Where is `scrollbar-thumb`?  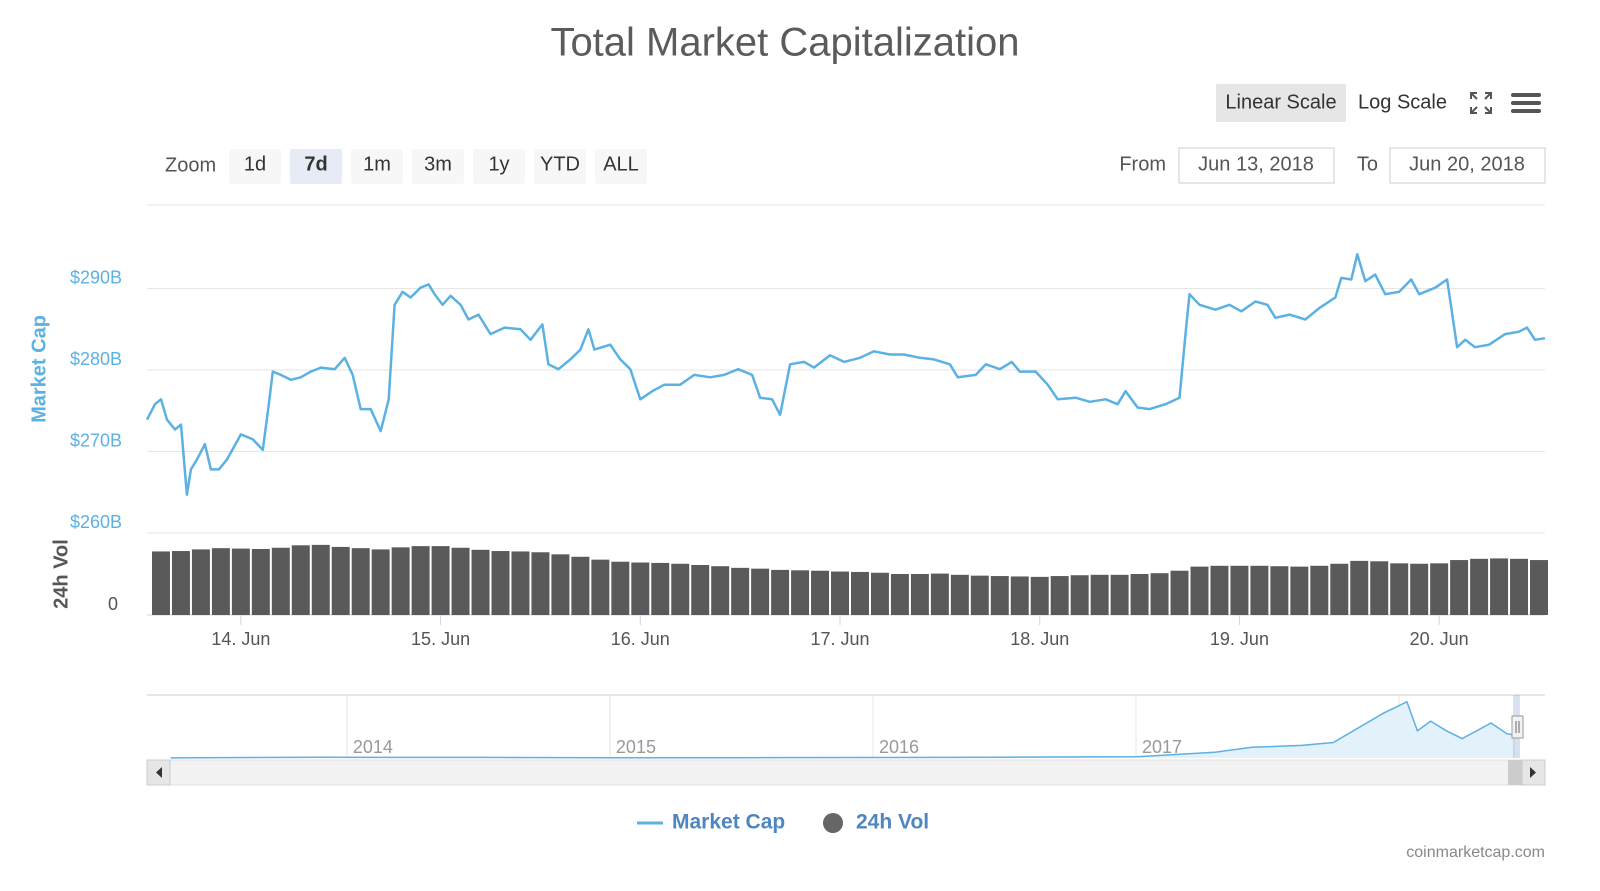
scrollbar-thumb is located at coordinates (1515, 772).